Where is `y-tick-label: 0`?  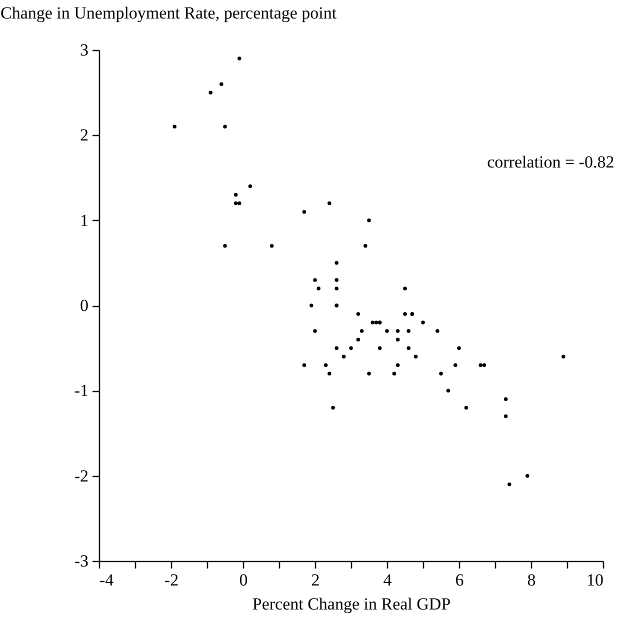
y-tick-label: 0 is located at coordinates (84, 305).